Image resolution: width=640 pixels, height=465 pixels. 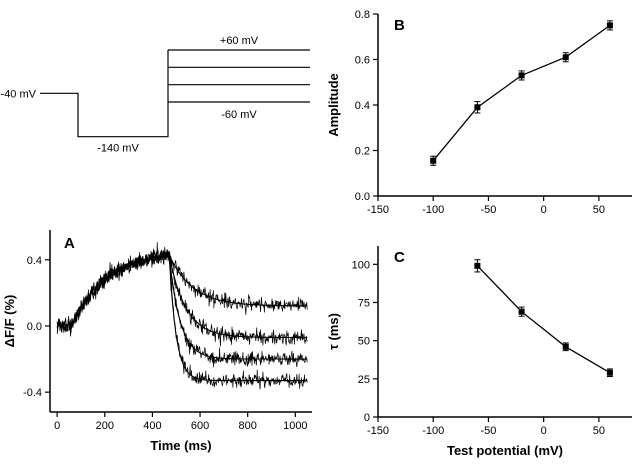 What do you see at coordinates (364, 380) in the screenshot?
I see `svg-text: 25` at bounding box center [364, 380].